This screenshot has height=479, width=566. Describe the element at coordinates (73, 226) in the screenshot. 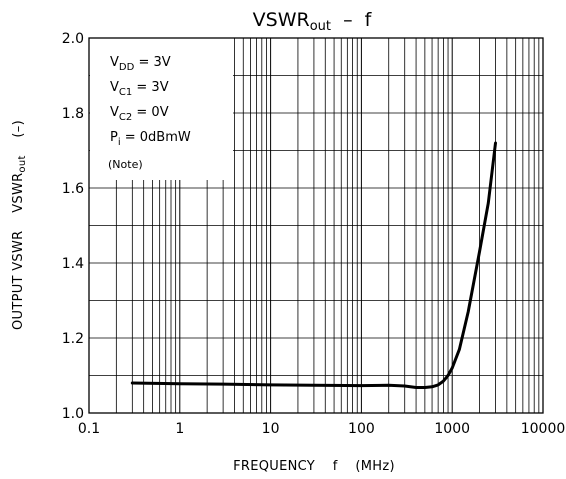

I see `y-tick-labels: 1.0 1.2 1.4 1.6 1.8 2.0` at that location.